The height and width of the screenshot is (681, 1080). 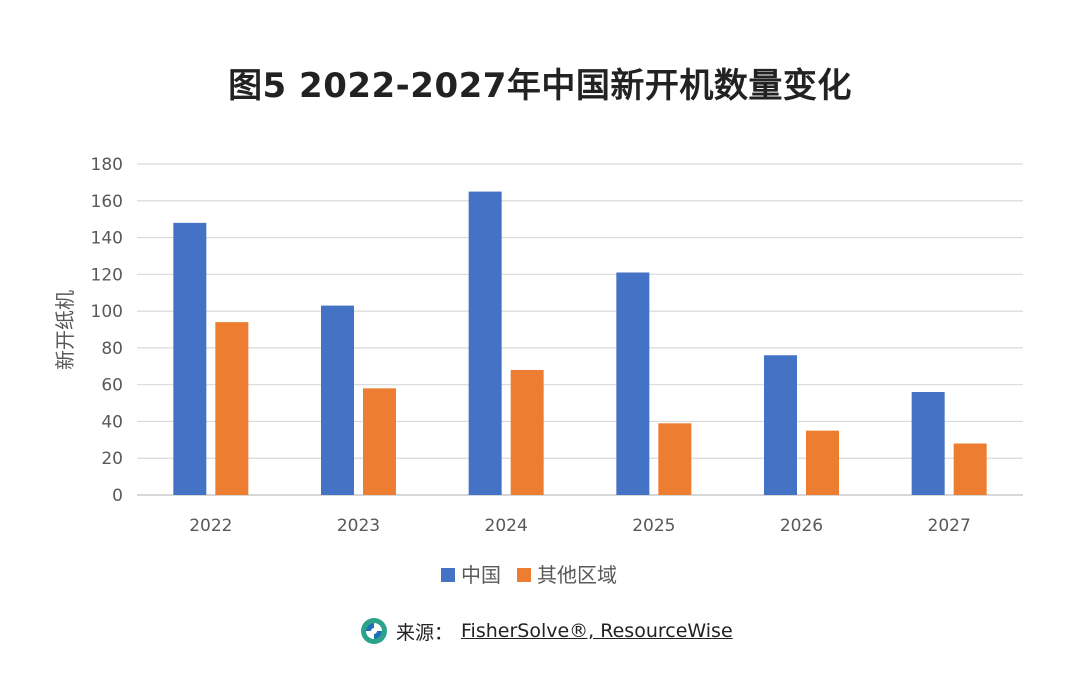 I want to click on x-tick-label: 2024, so click(x=506, y=526).